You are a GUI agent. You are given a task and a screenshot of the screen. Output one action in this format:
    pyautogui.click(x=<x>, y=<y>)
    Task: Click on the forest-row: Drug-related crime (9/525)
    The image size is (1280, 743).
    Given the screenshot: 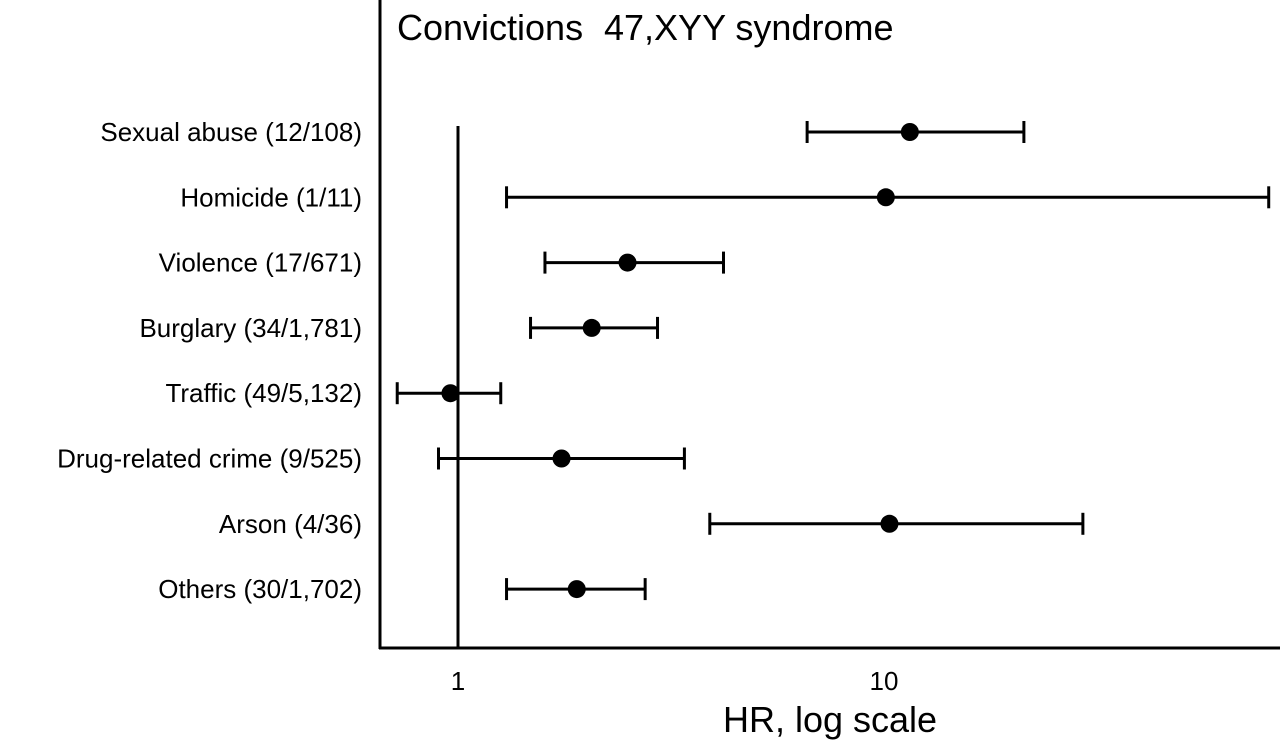 What is the action you would take?
    pyautogui.click(x=371, y=459)
    